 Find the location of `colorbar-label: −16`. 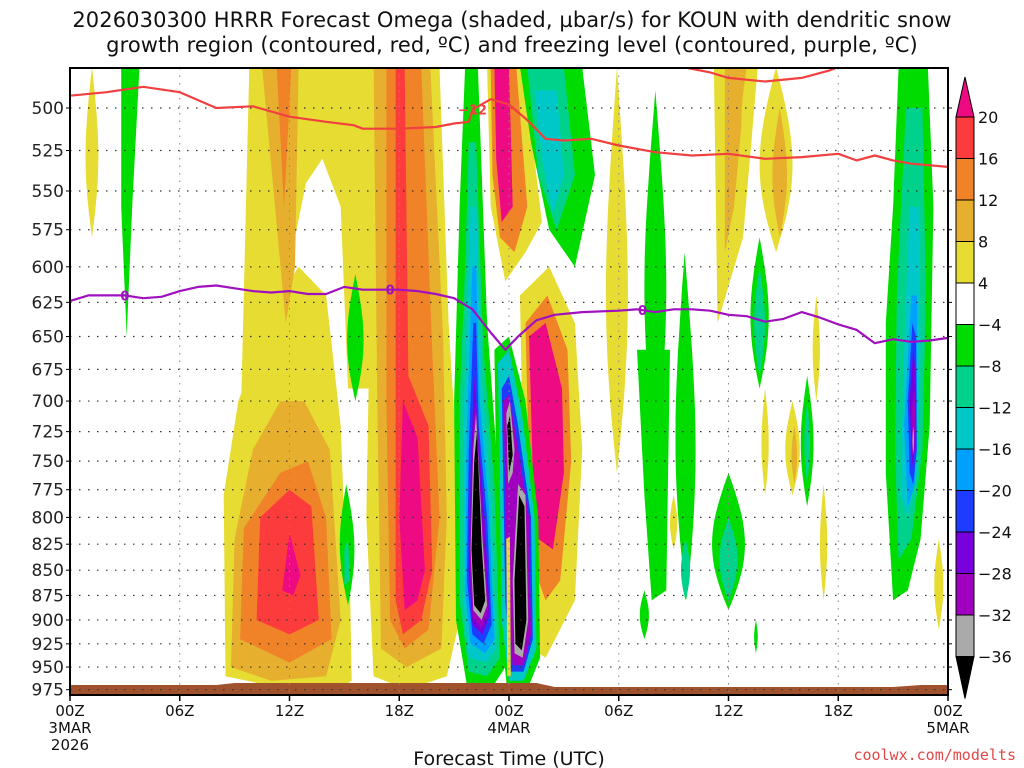

colorbar-label: −16 is located at coordinates (995, 449).